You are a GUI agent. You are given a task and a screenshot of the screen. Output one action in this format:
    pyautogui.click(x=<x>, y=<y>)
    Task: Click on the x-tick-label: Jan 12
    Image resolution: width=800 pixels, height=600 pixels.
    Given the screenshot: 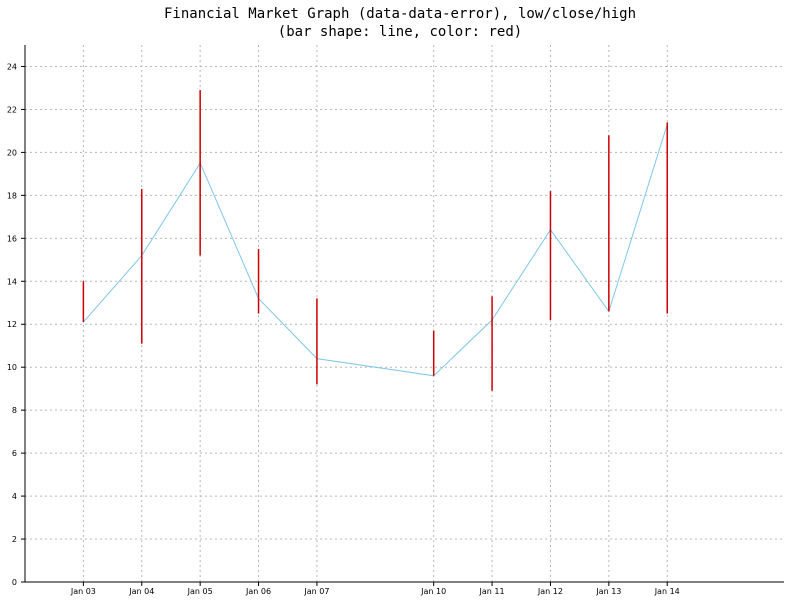 What is the action you would take?
    pyautogui.click(x=550, y=591)
    